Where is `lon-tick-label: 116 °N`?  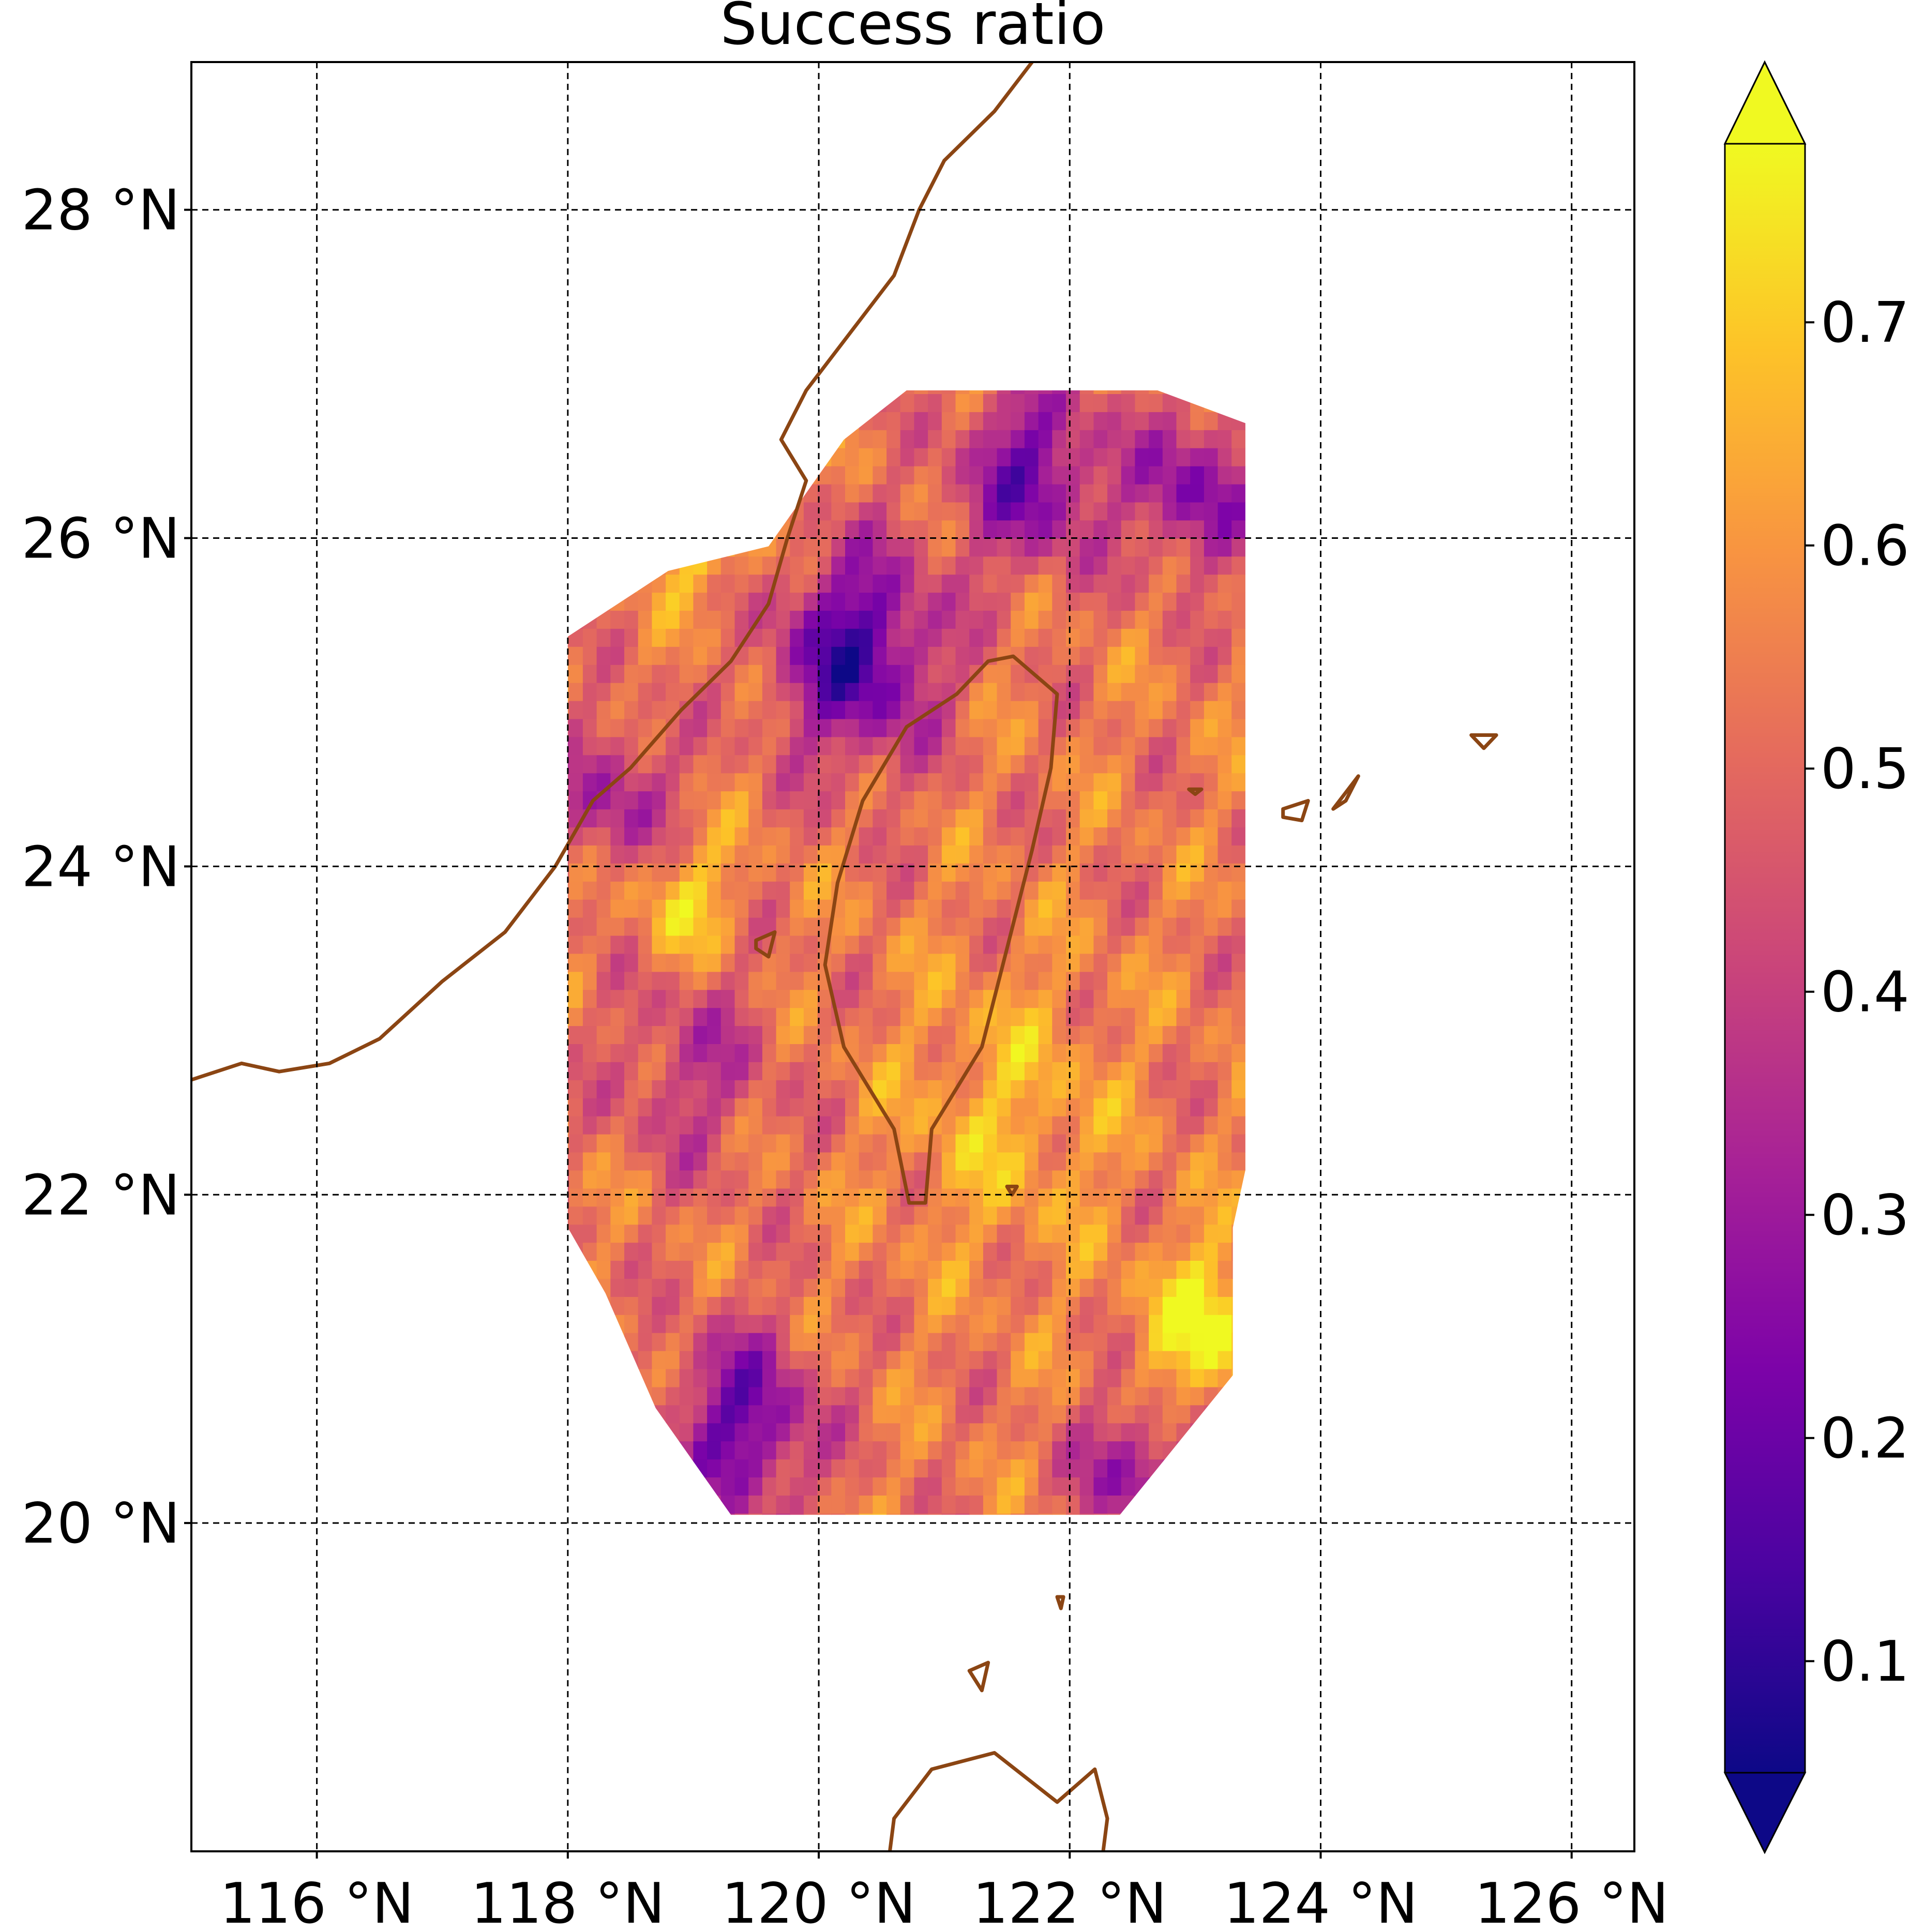
lon-tick-label: 116 °N is located at coordinates (317, 1901).